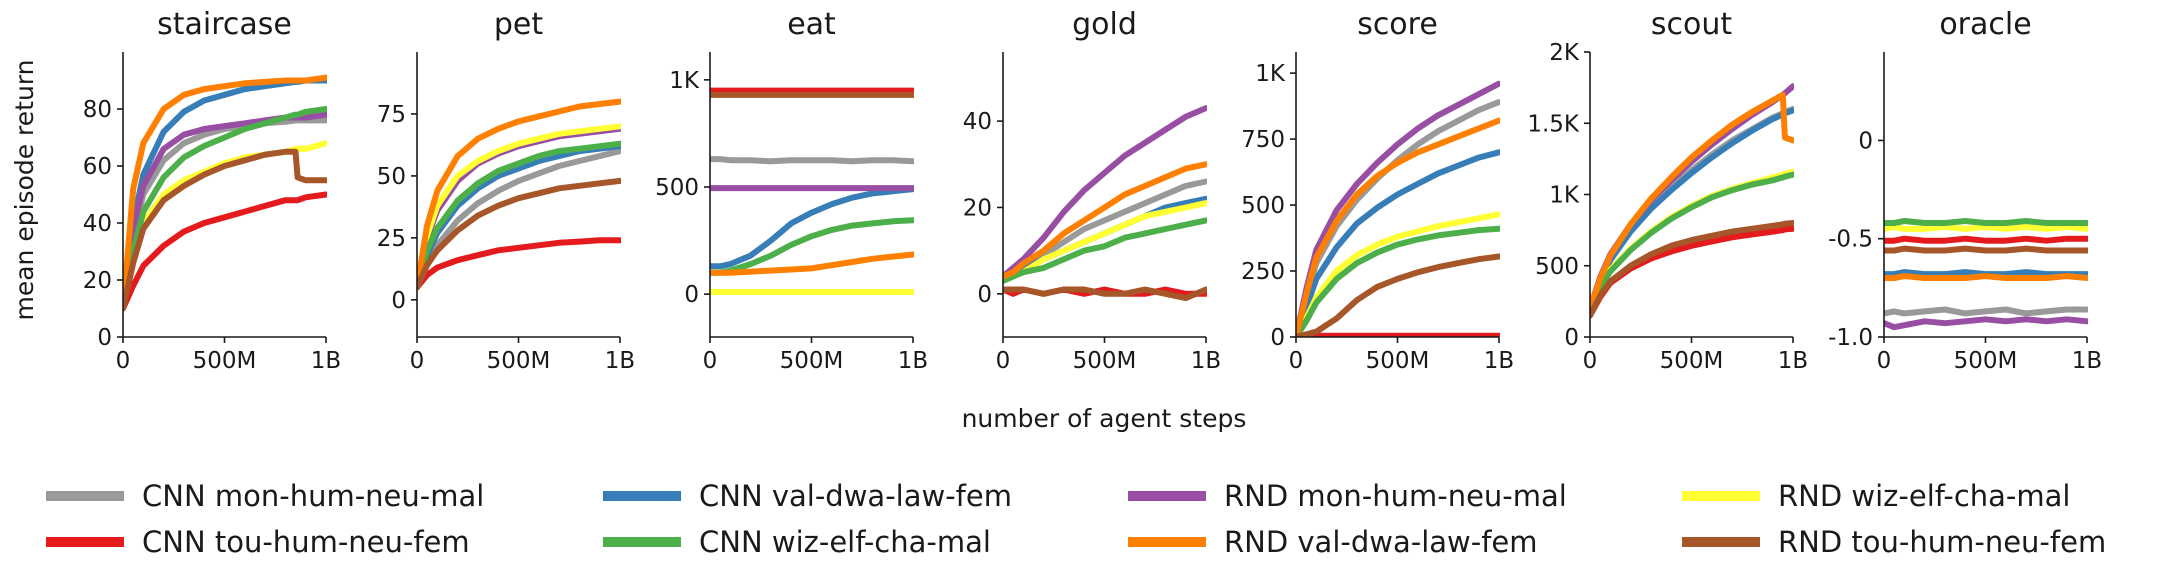 This screenshot has width=2164, height=564. What do you see at coordinates (1942, 542) in the screenshot?
I see `legend-label: RND tou-hum-neu-fem` at bounding box center [1942, 542].